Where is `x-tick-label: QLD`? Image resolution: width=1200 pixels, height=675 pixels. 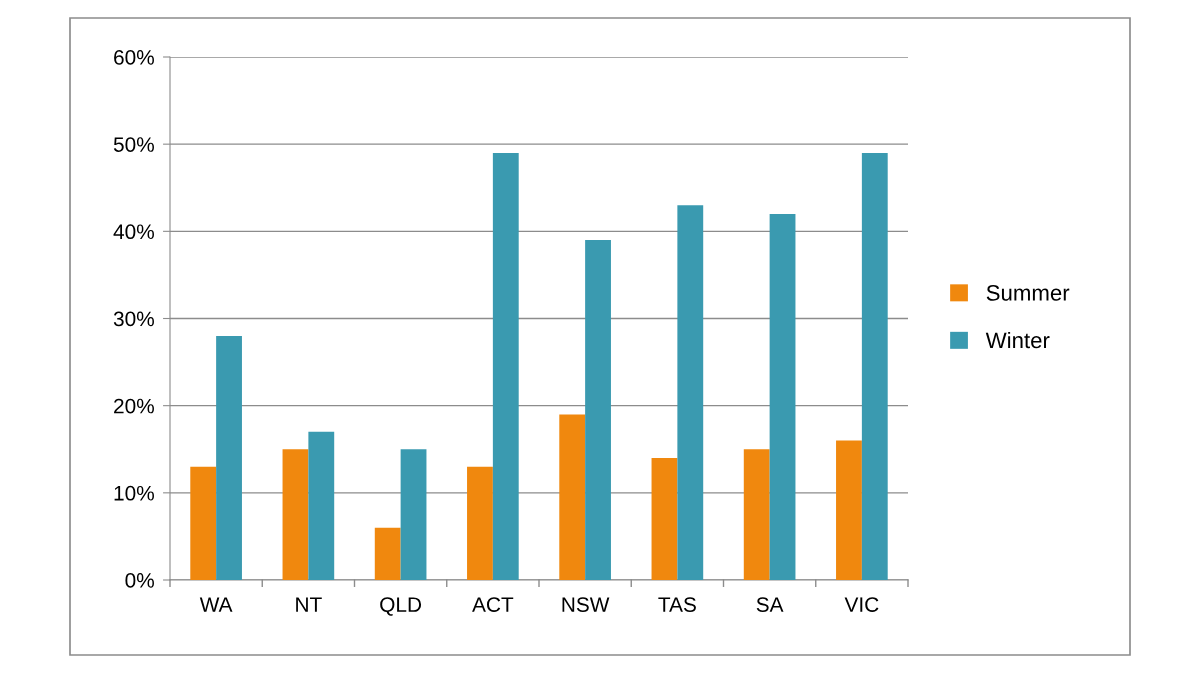 x-tick-label: QLD is located at coordinates (401, 606).